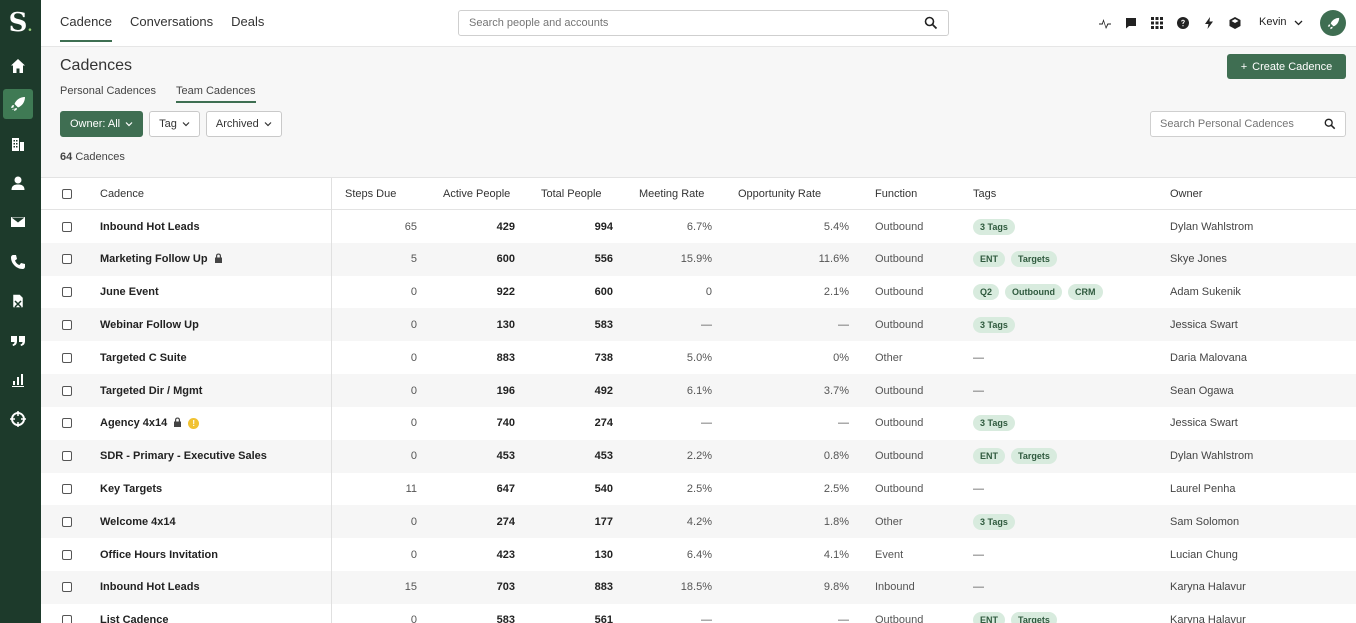  Describe the element at coordinates (1157, 23) in the screenshot. I see `apps-grid-icon` at that location.